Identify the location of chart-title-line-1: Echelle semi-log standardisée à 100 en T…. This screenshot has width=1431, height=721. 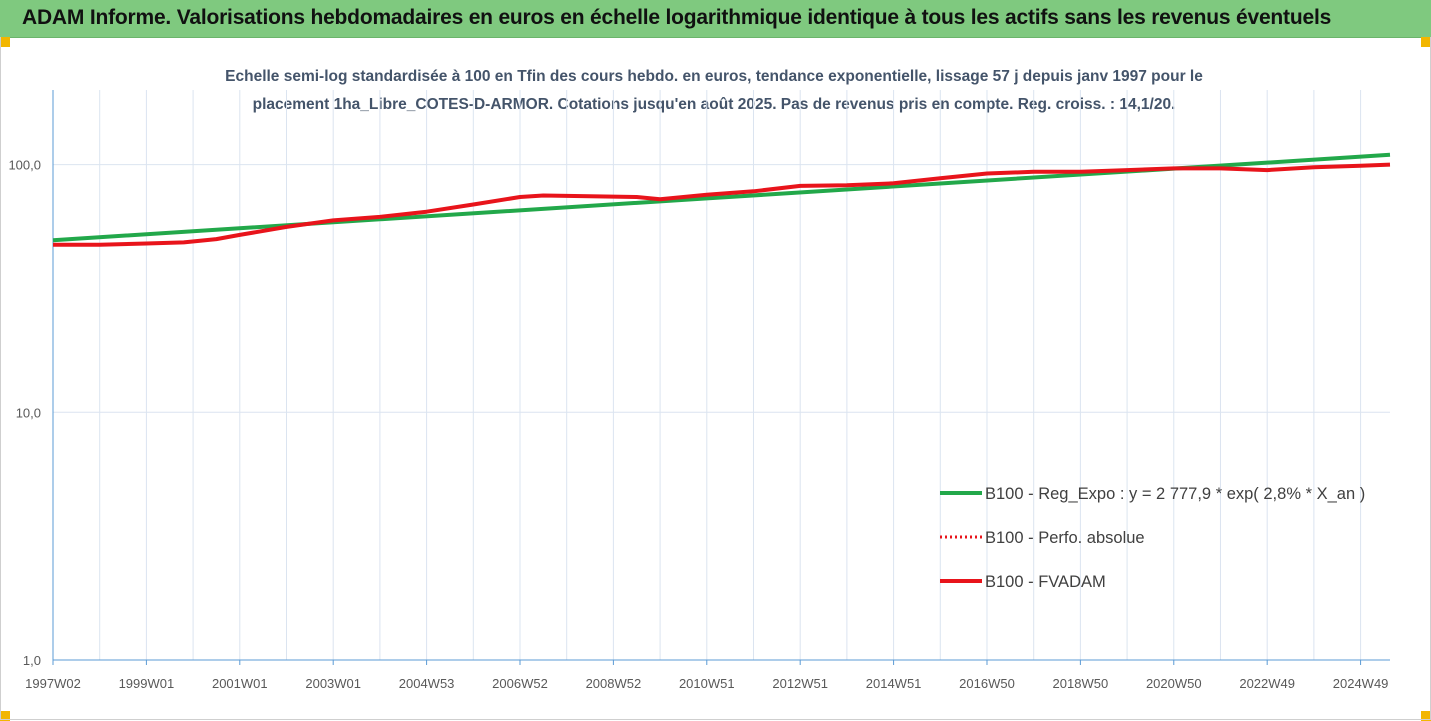
(714, 76).